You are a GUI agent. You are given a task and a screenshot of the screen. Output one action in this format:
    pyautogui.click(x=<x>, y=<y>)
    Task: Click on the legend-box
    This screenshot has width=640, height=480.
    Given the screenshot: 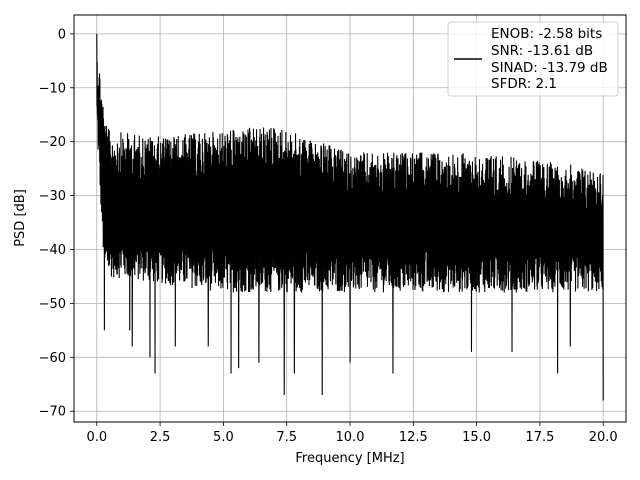 What is the action you would take?
    pyautogui.click(x=533, y=59)
    